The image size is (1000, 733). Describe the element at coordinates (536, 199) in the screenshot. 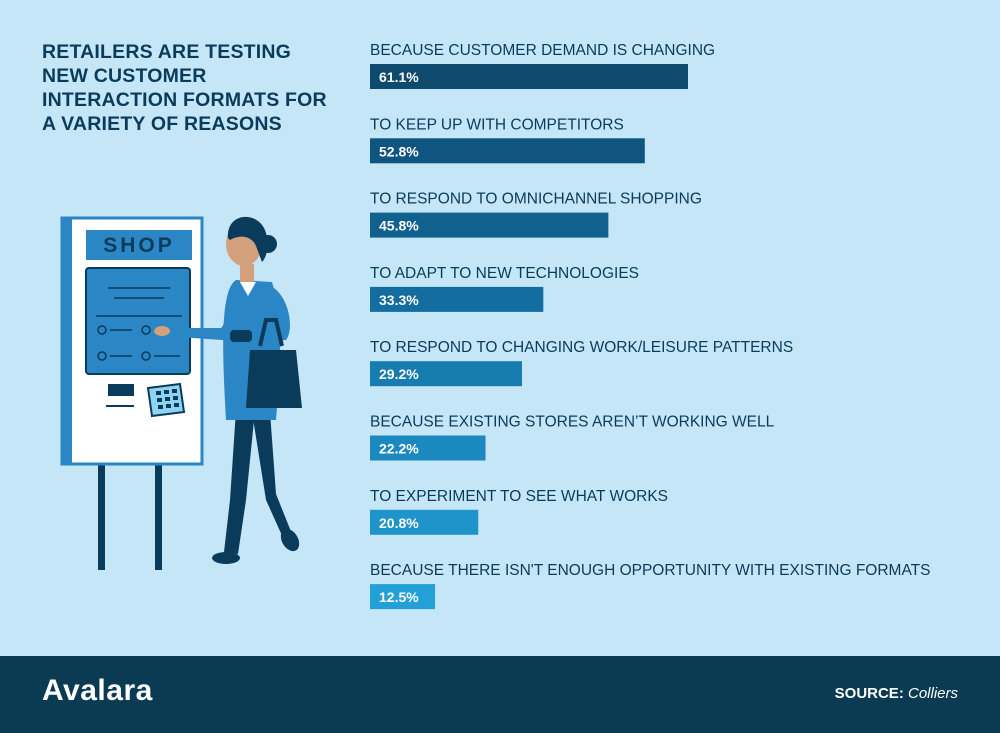

I see `category-label: TO RESPOND TO OMNICHANNEL SHOPPING` at that location.